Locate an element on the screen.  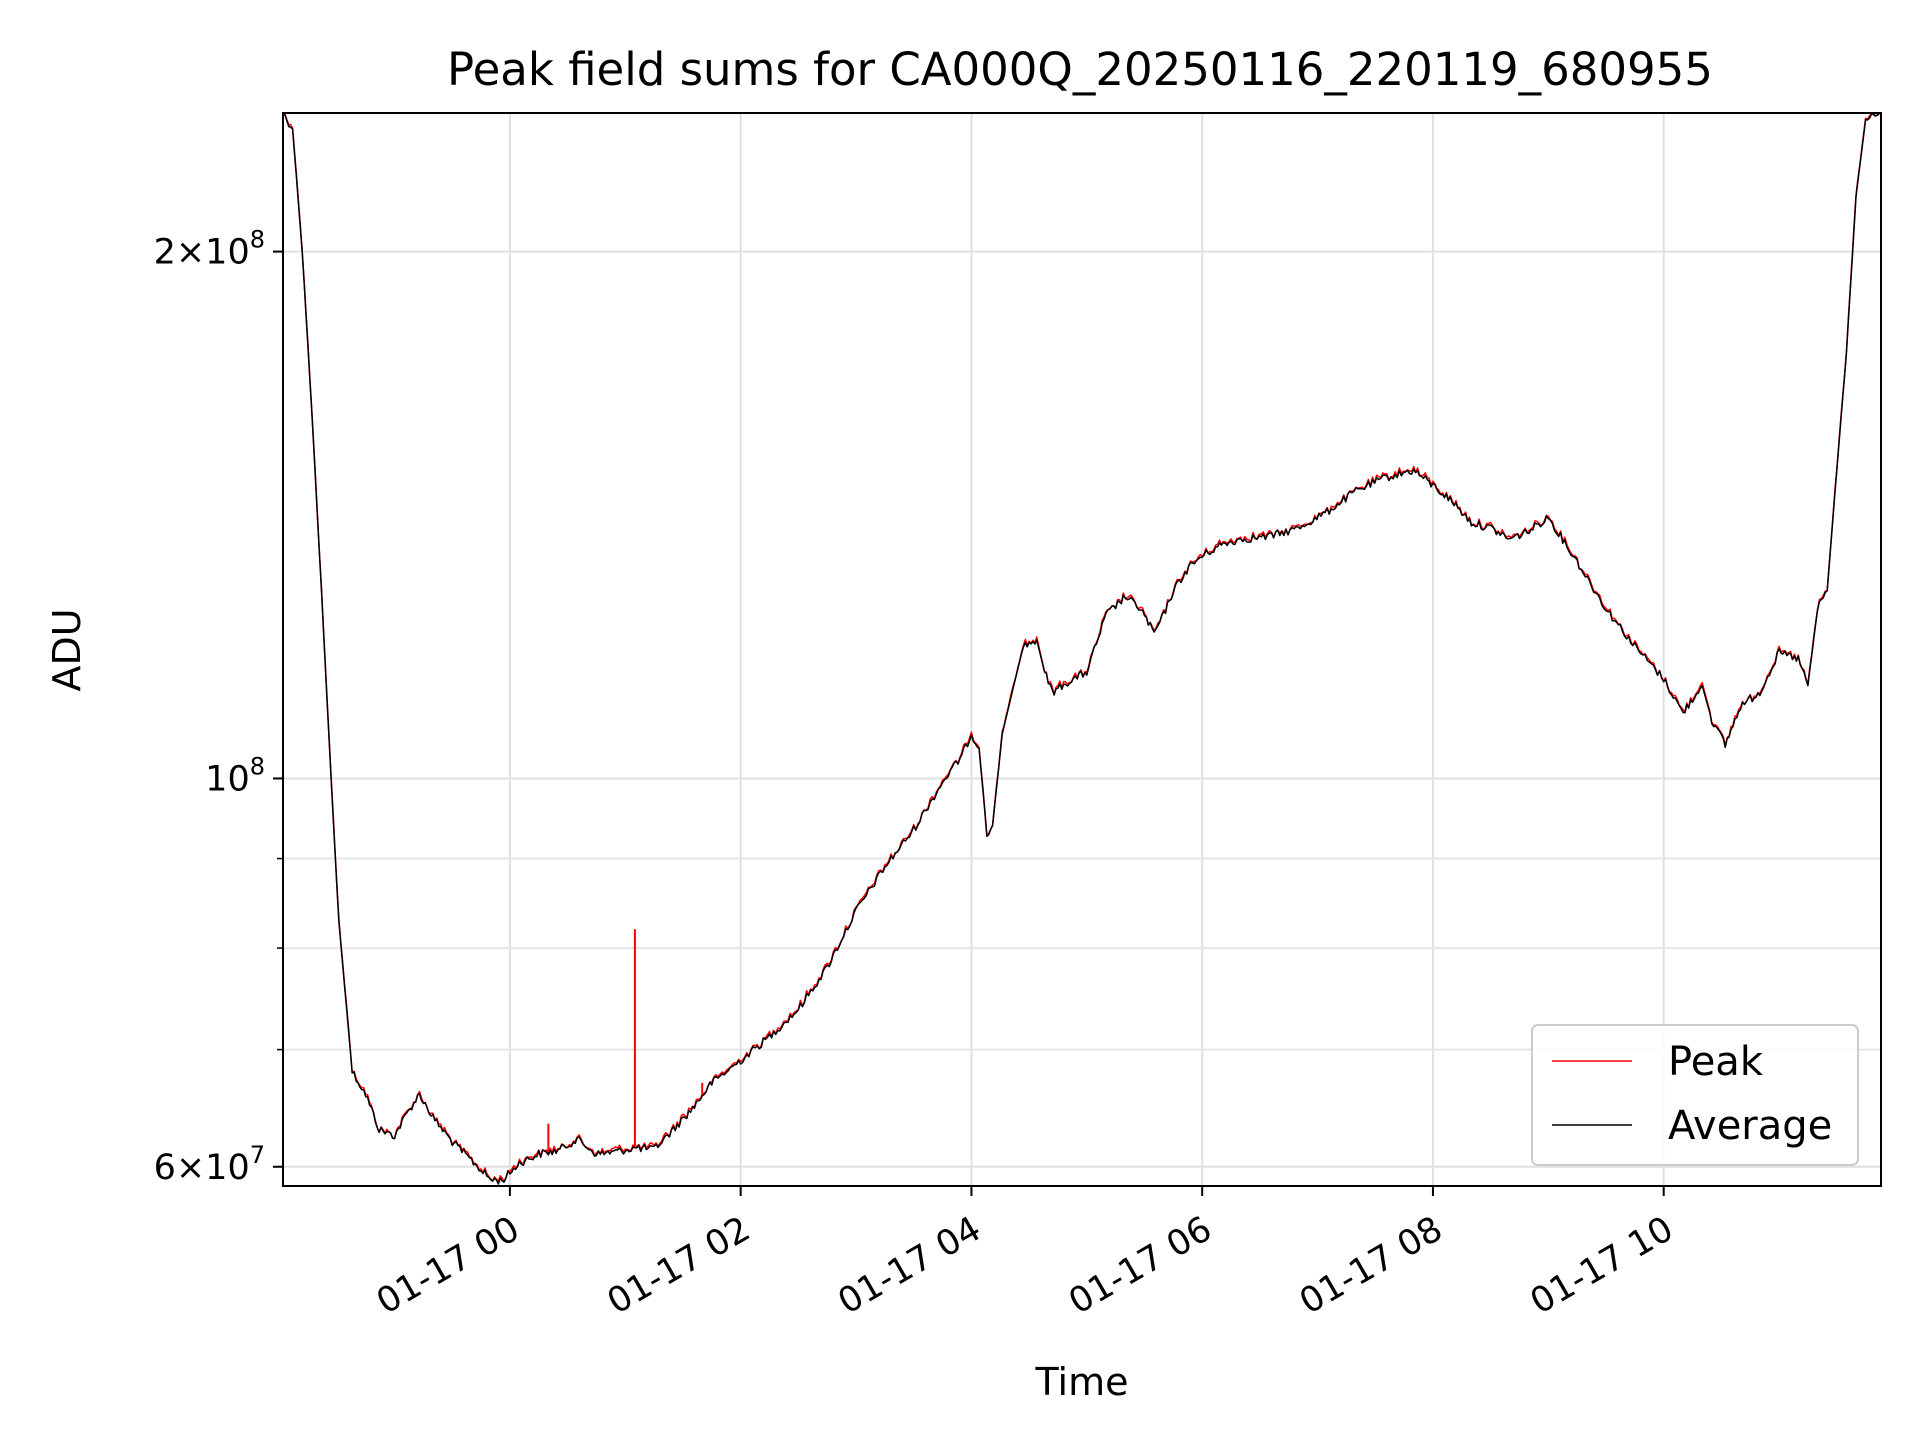
x-tick-label: 01-17 08 is located at coordinates (1371, 1265).